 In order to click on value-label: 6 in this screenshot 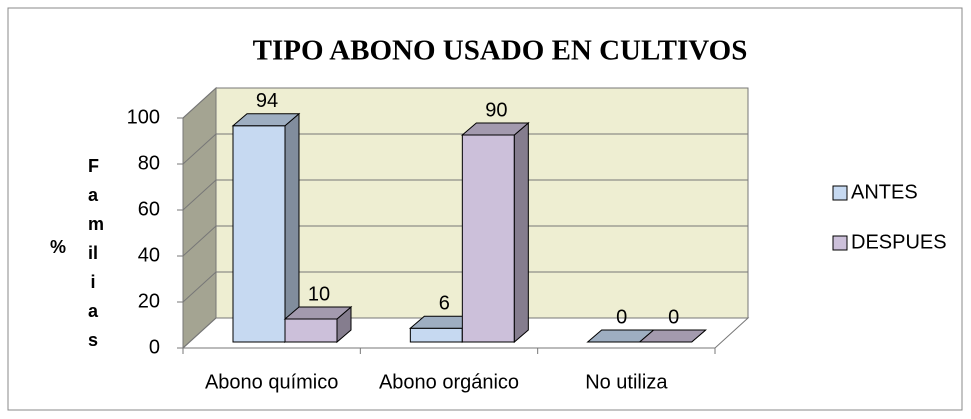, I will do `click(444, 303)`.